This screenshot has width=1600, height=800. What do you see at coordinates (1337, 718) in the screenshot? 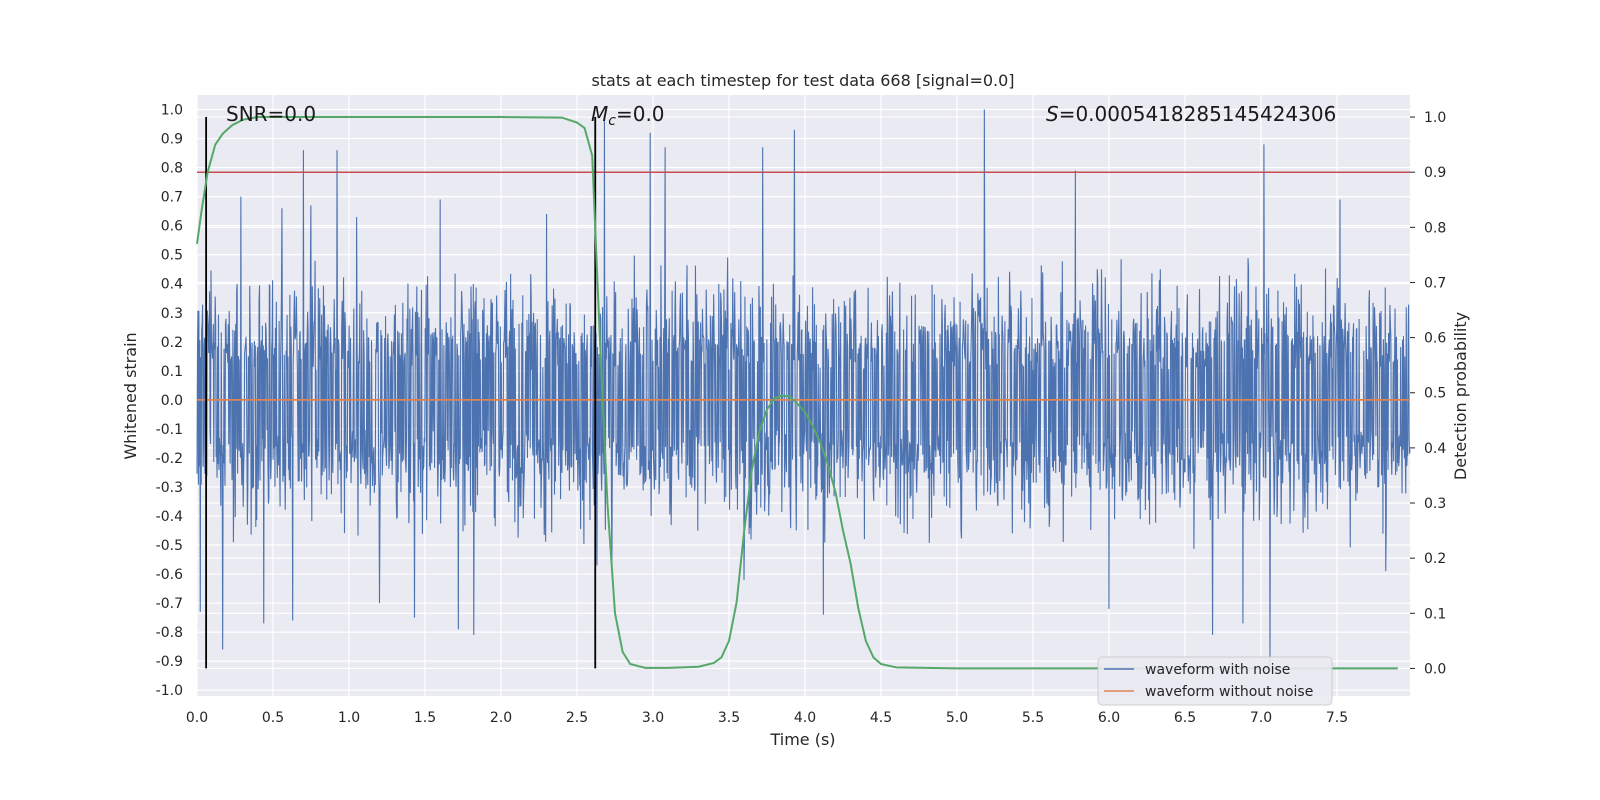
I see `x-tick-label: 7.5` at bounding box center [1337, 718].